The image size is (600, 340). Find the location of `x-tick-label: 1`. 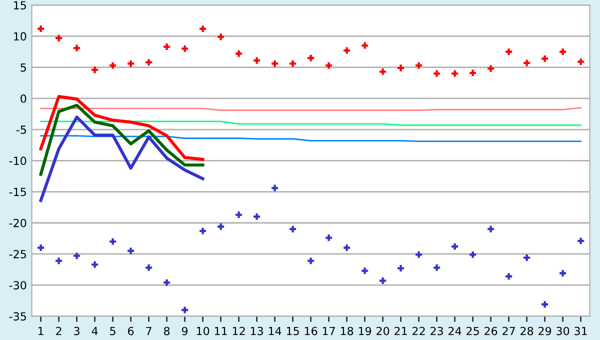

x-tick-label: 1 is located at coordinates (41, 331).